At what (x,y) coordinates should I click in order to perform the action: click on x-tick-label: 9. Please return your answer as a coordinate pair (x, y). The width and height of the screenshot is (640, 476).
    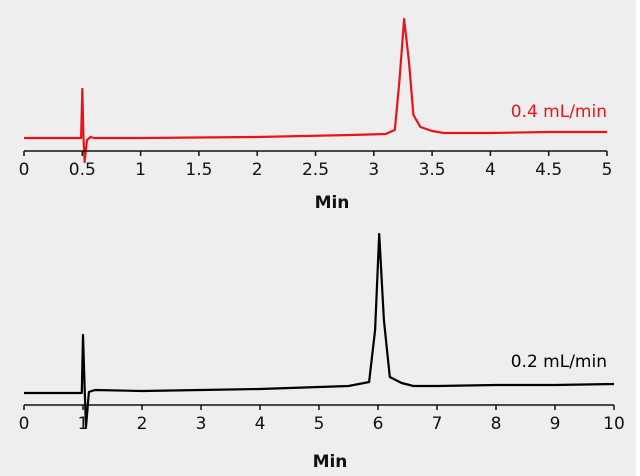
    Looking at the image, I should click on (555, 424).